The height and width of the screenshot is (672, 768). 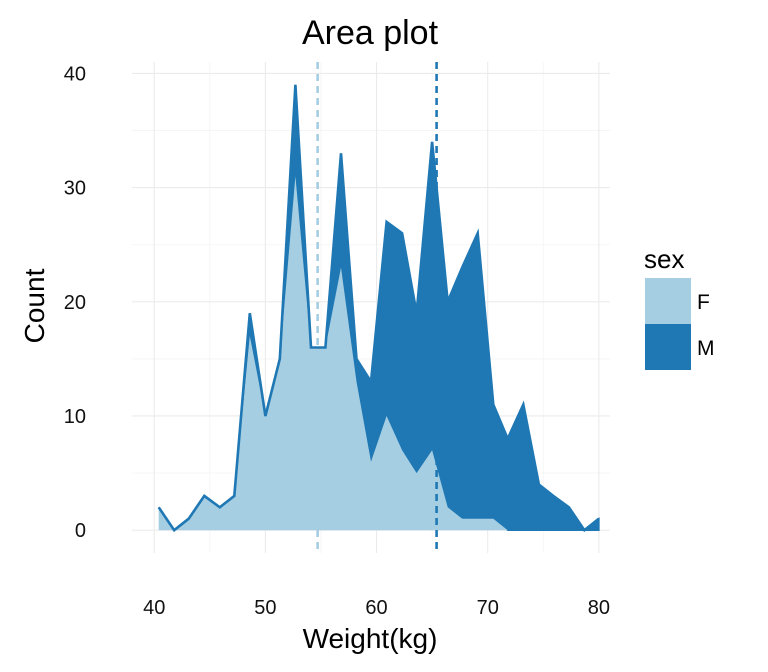 I want to click on y-tick-label: 40, so click(x=75, y=74).